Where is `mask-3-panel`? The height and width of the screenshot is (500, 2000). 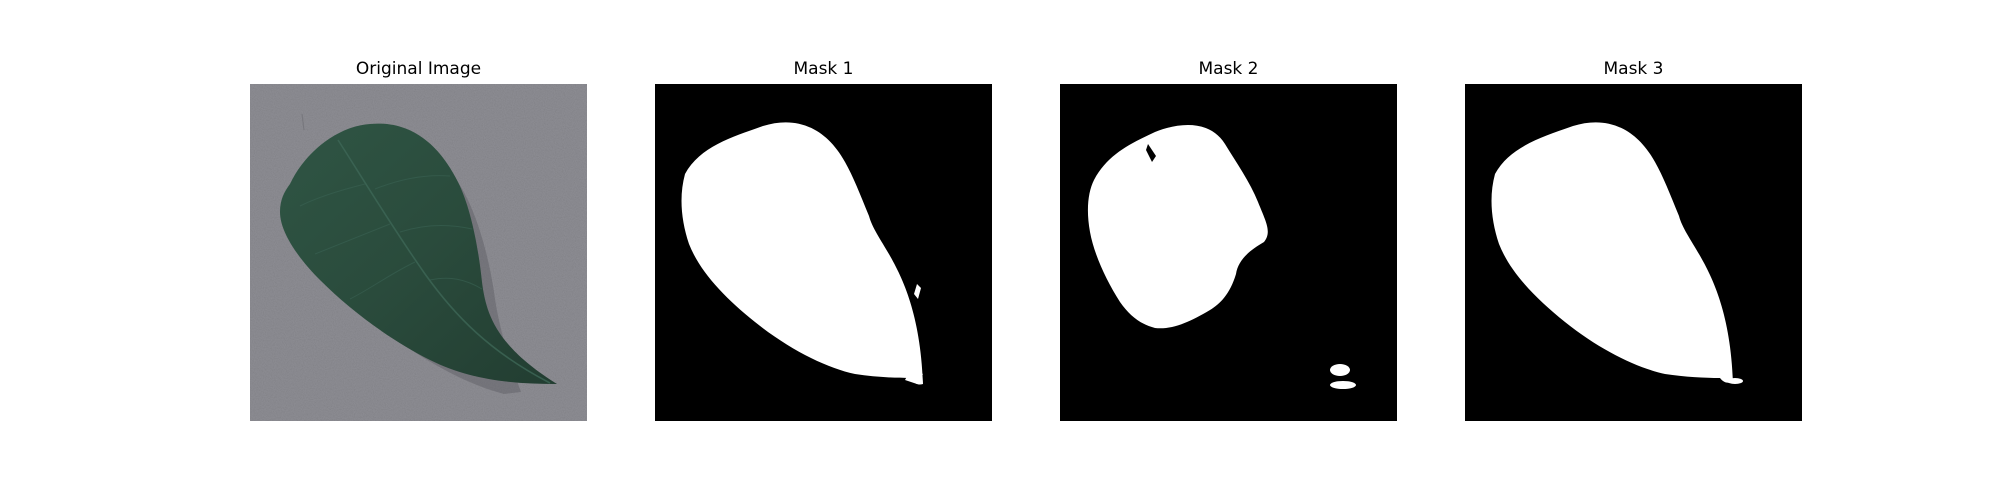
mask-3-panel is located at coordinates (1633, 252).